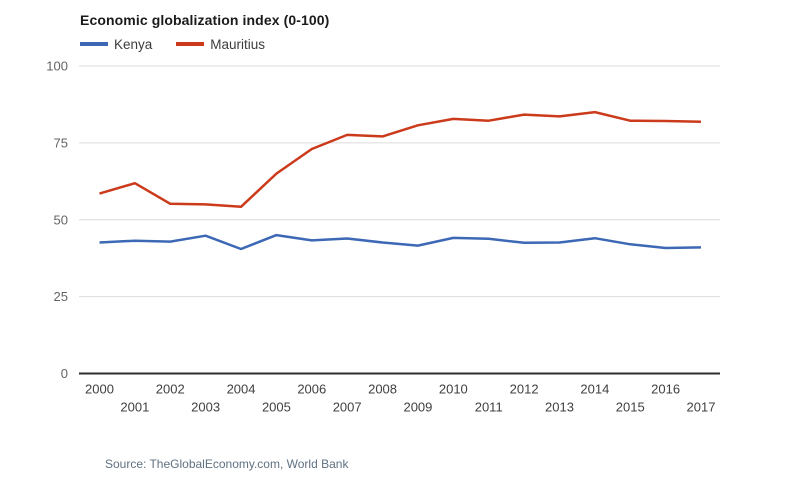 Image resolution: width=800 pixels, height=490 pixels. I want to click on chart-title: Economic globalization index (0-100), so click(205, 20).